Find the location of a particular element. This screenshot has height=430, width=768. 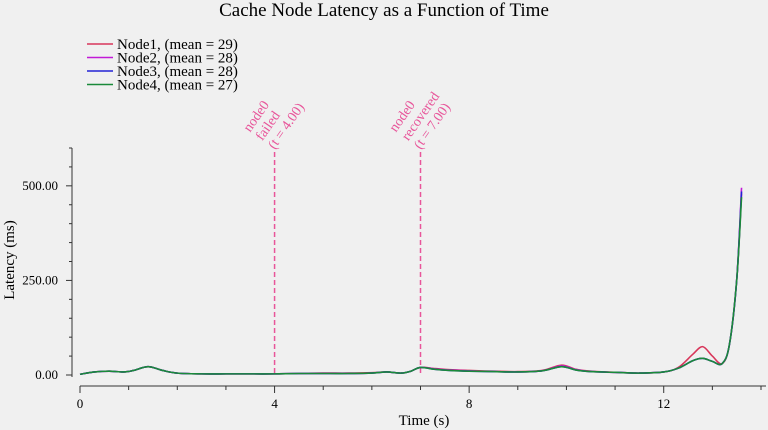

chart-title: Cache Node Latency as a Function of Time is located at coordinates (384, 10).